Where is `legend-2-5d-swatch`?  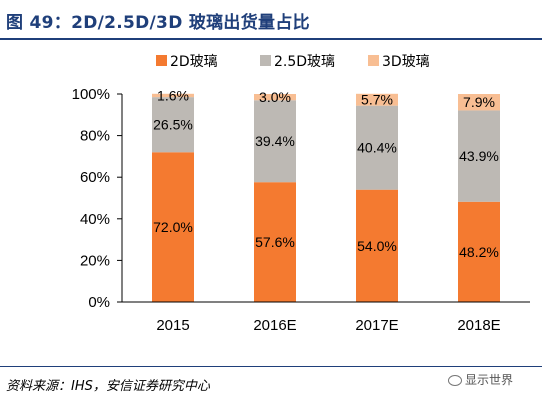
legend-2-5d-swatch is located at coordinates (265, 60).